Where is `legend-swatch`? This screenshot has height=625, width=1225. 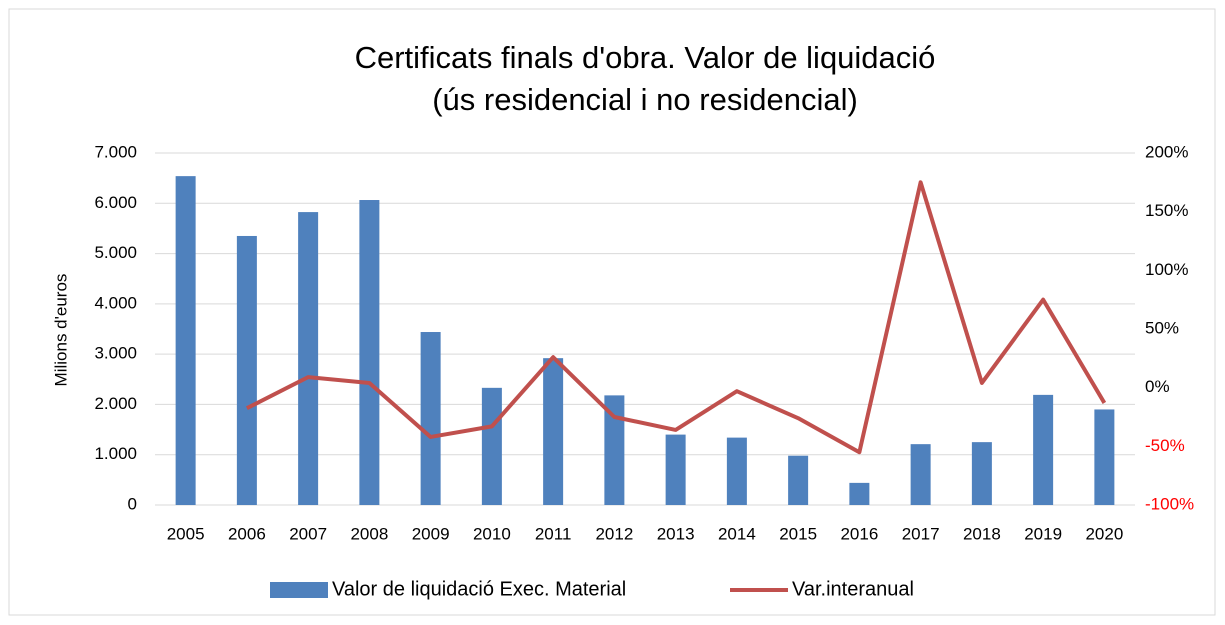
legend-swatch is located at coordinates (299, 590).